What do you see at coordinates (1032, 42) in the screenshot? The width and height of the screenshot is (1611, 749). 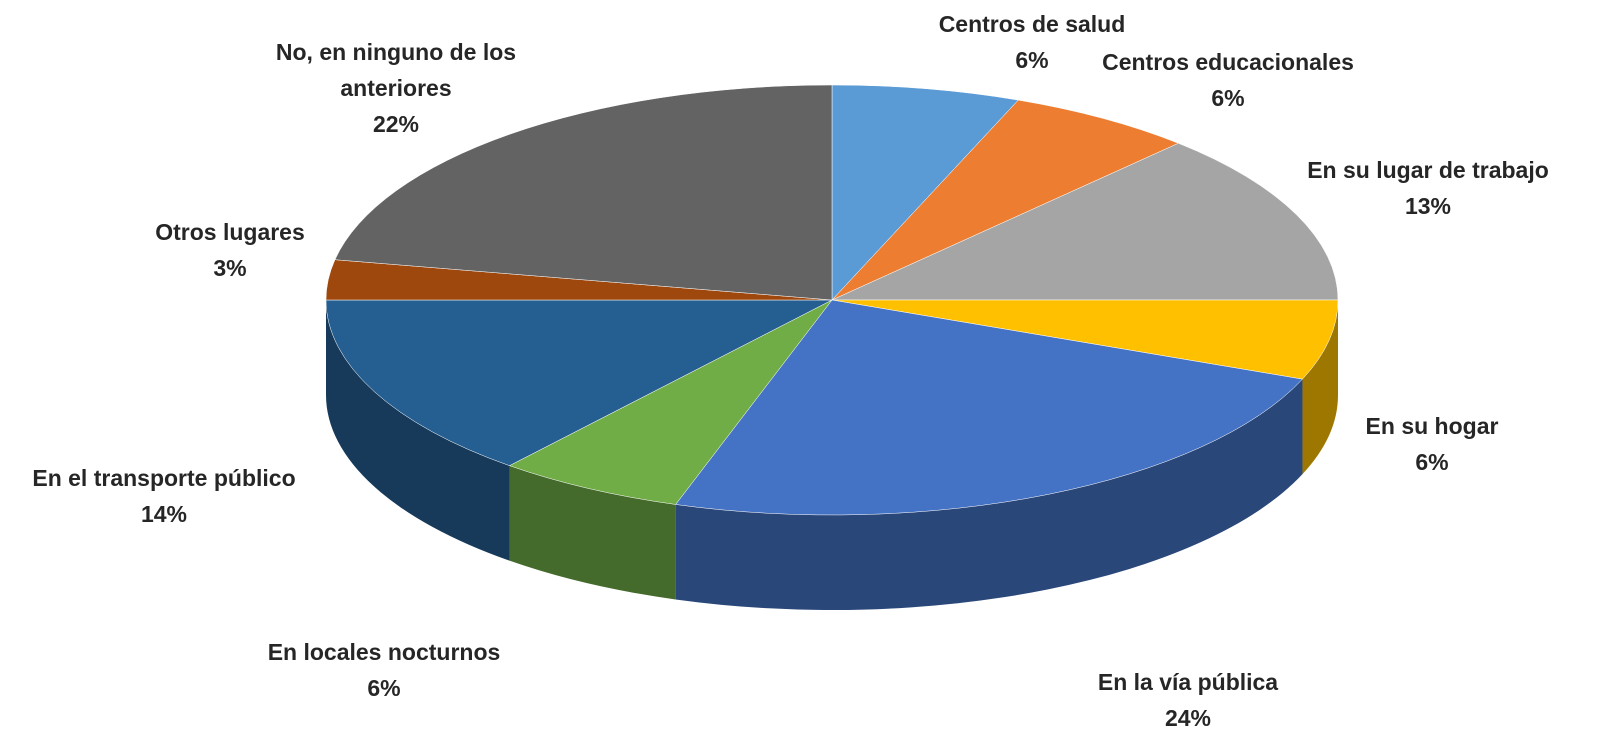 I see `slice-label: Centros de salud 6%` at bounding box center [1032, 42].